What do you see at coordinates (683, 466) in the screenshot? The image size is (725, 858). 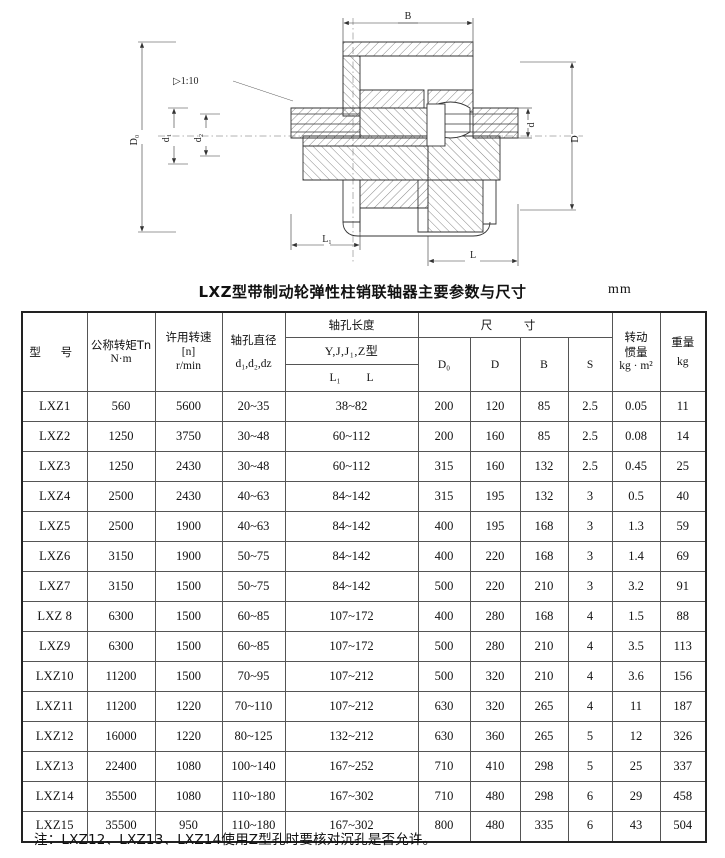 I see `cell-weight: 25` at bounding box center [683, 466].